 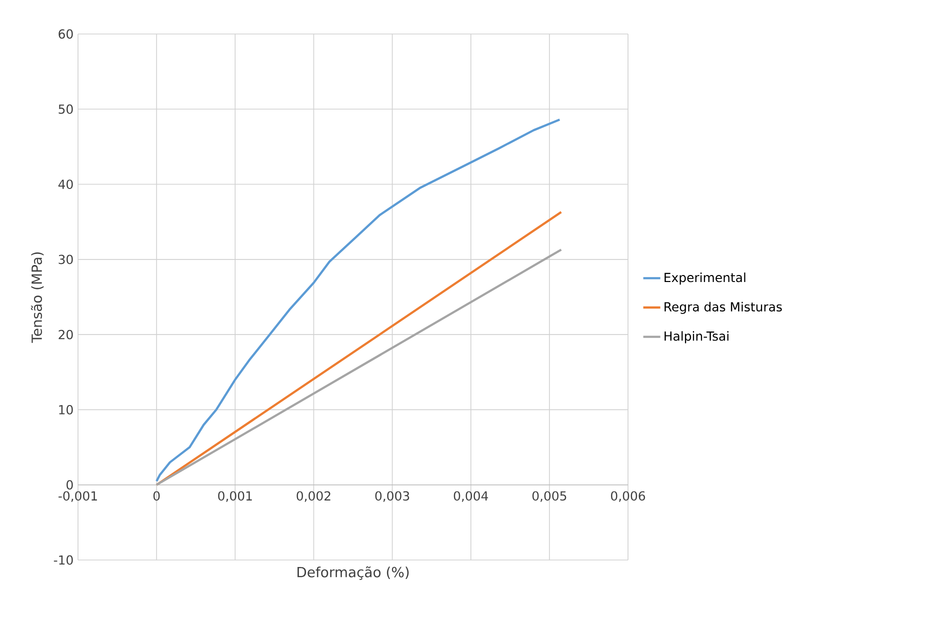 I want to click on y-tick-label: 20, so click(x=65, y=335).